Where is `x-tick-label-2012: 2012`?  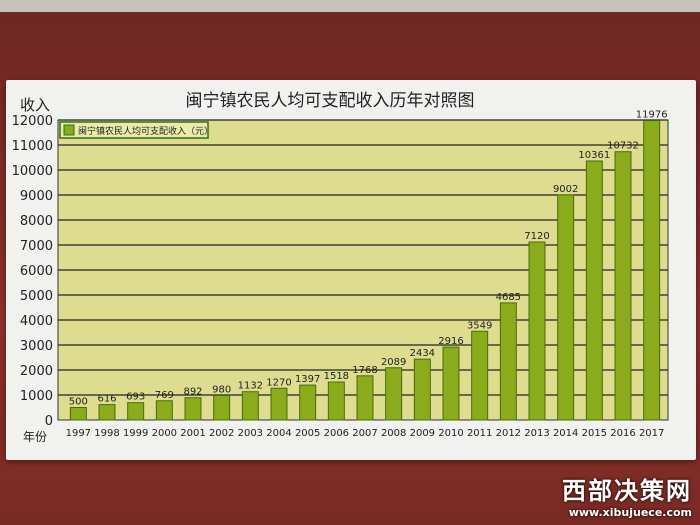
x-tick-label-2012: 2012 is located at coordinates (508, 433).